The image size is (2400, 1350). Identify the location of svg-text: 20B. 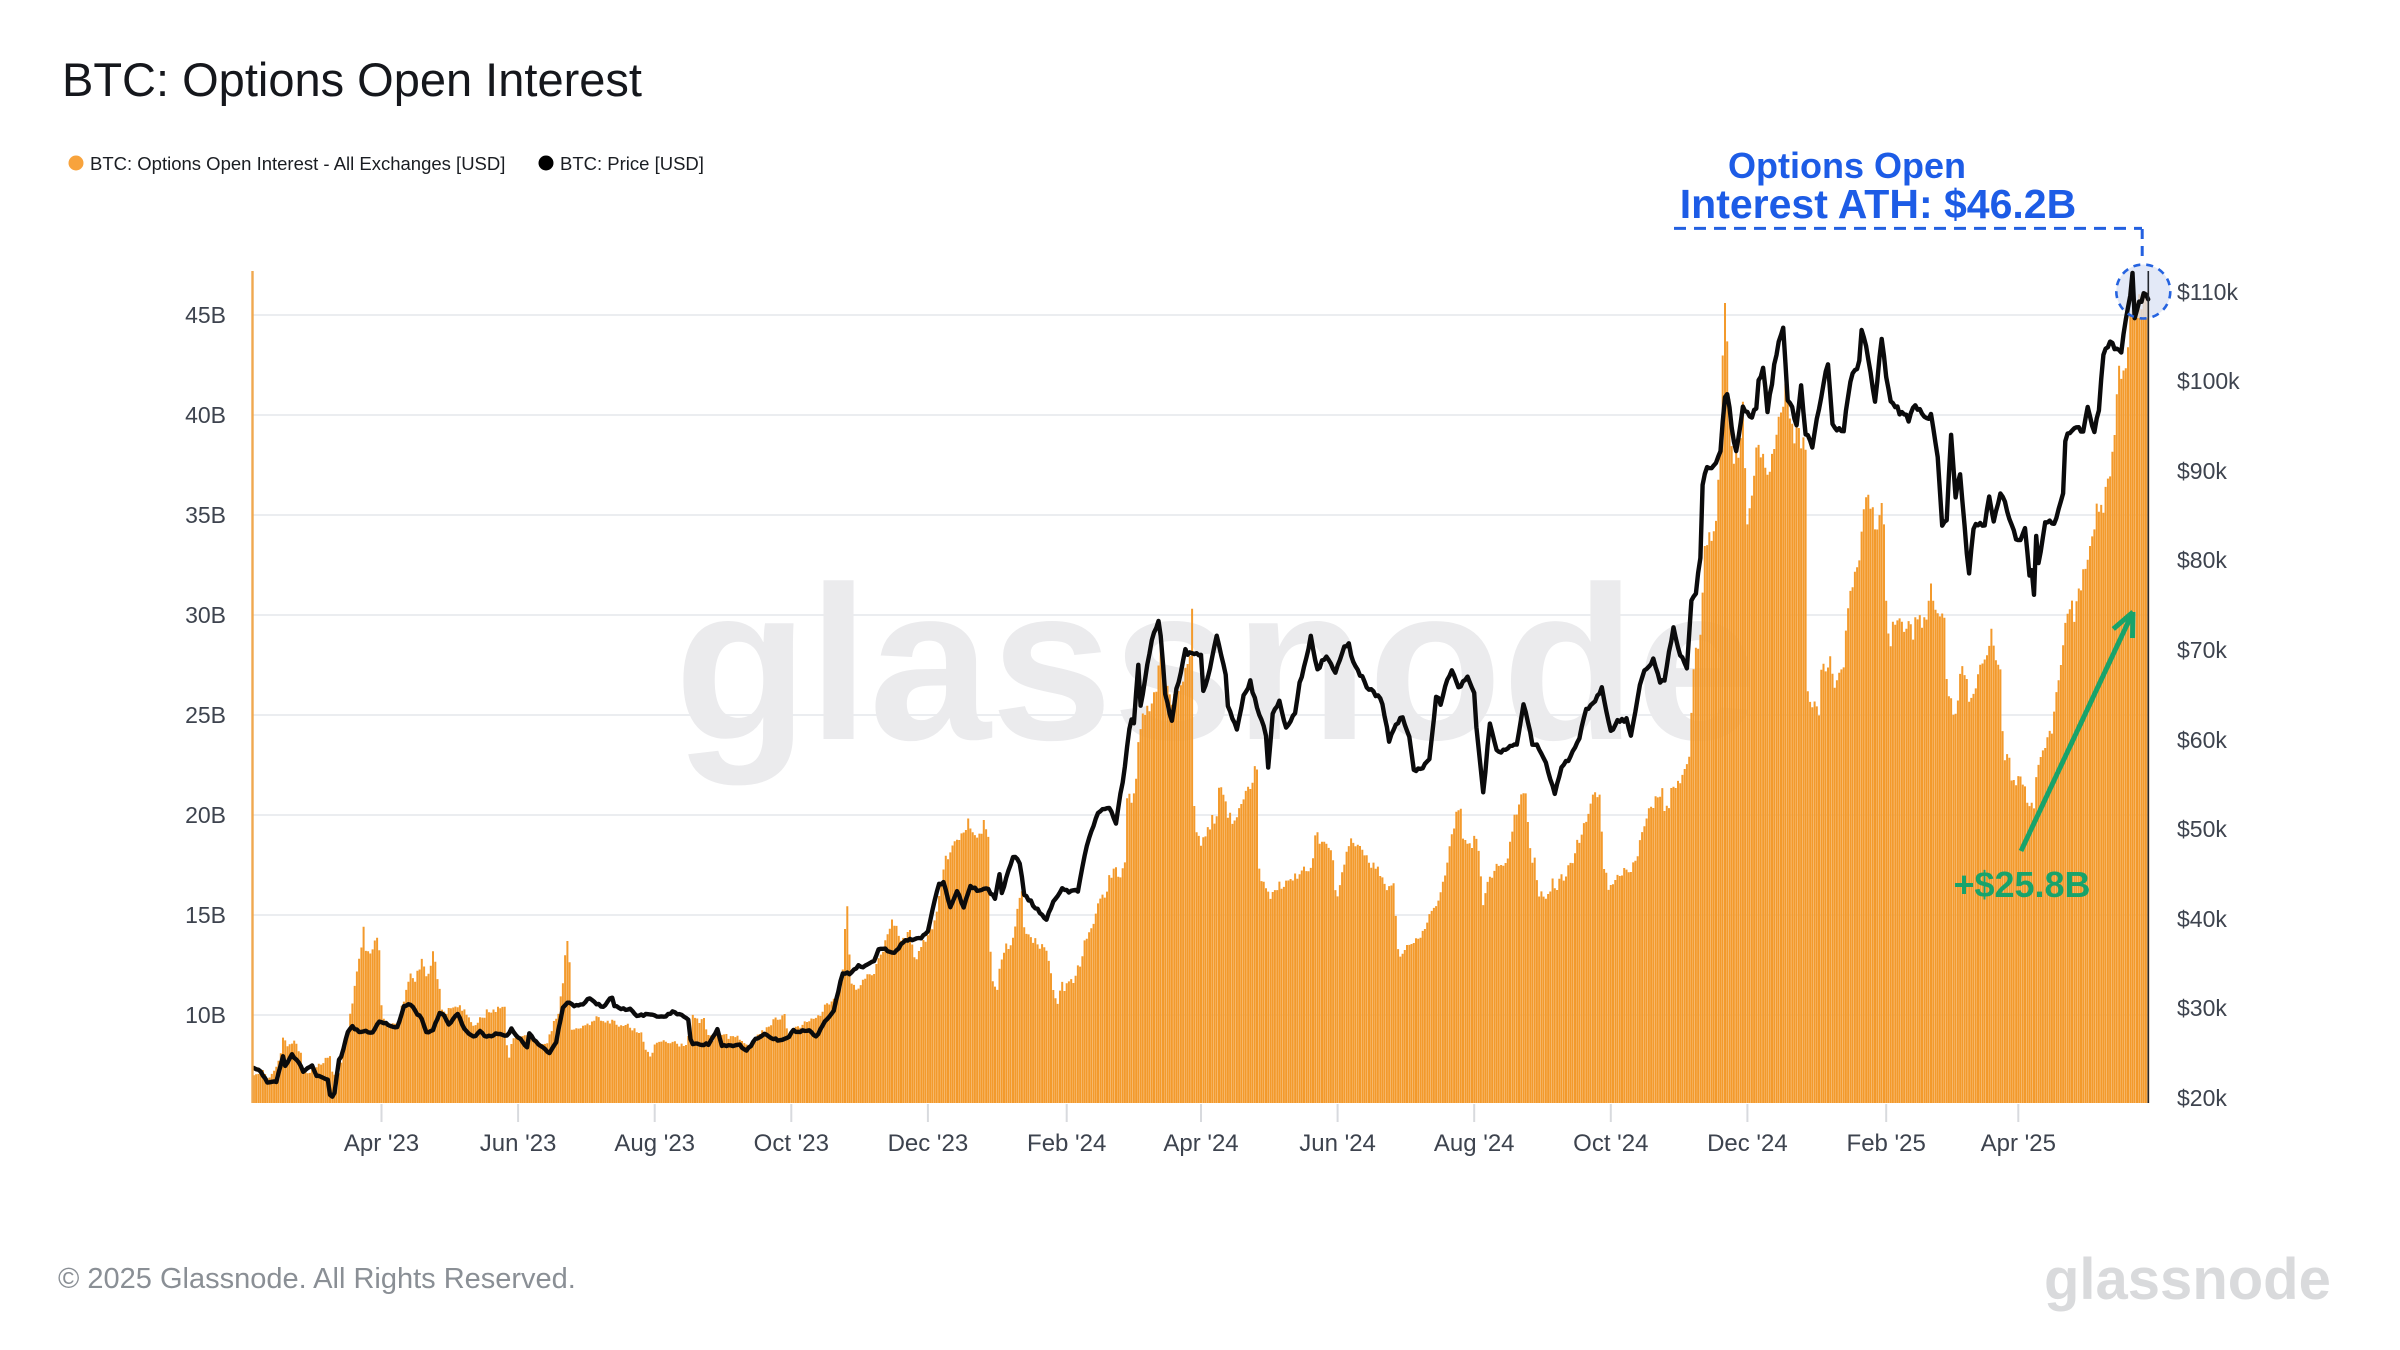
(205, 815).